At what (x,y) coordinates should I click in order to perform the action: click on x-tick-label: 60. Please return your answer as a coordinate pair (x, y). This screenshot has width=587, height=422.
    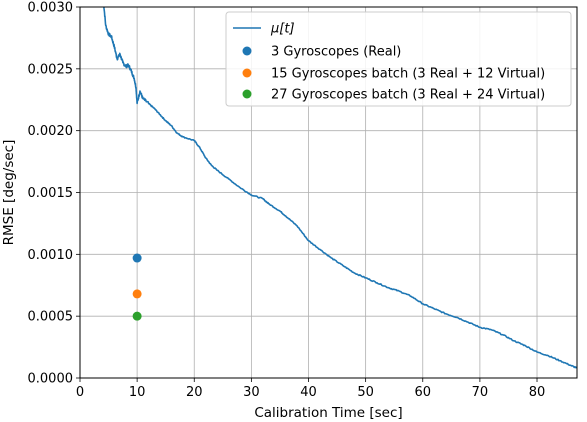
    Looking at the image, I should click on (422, 392).